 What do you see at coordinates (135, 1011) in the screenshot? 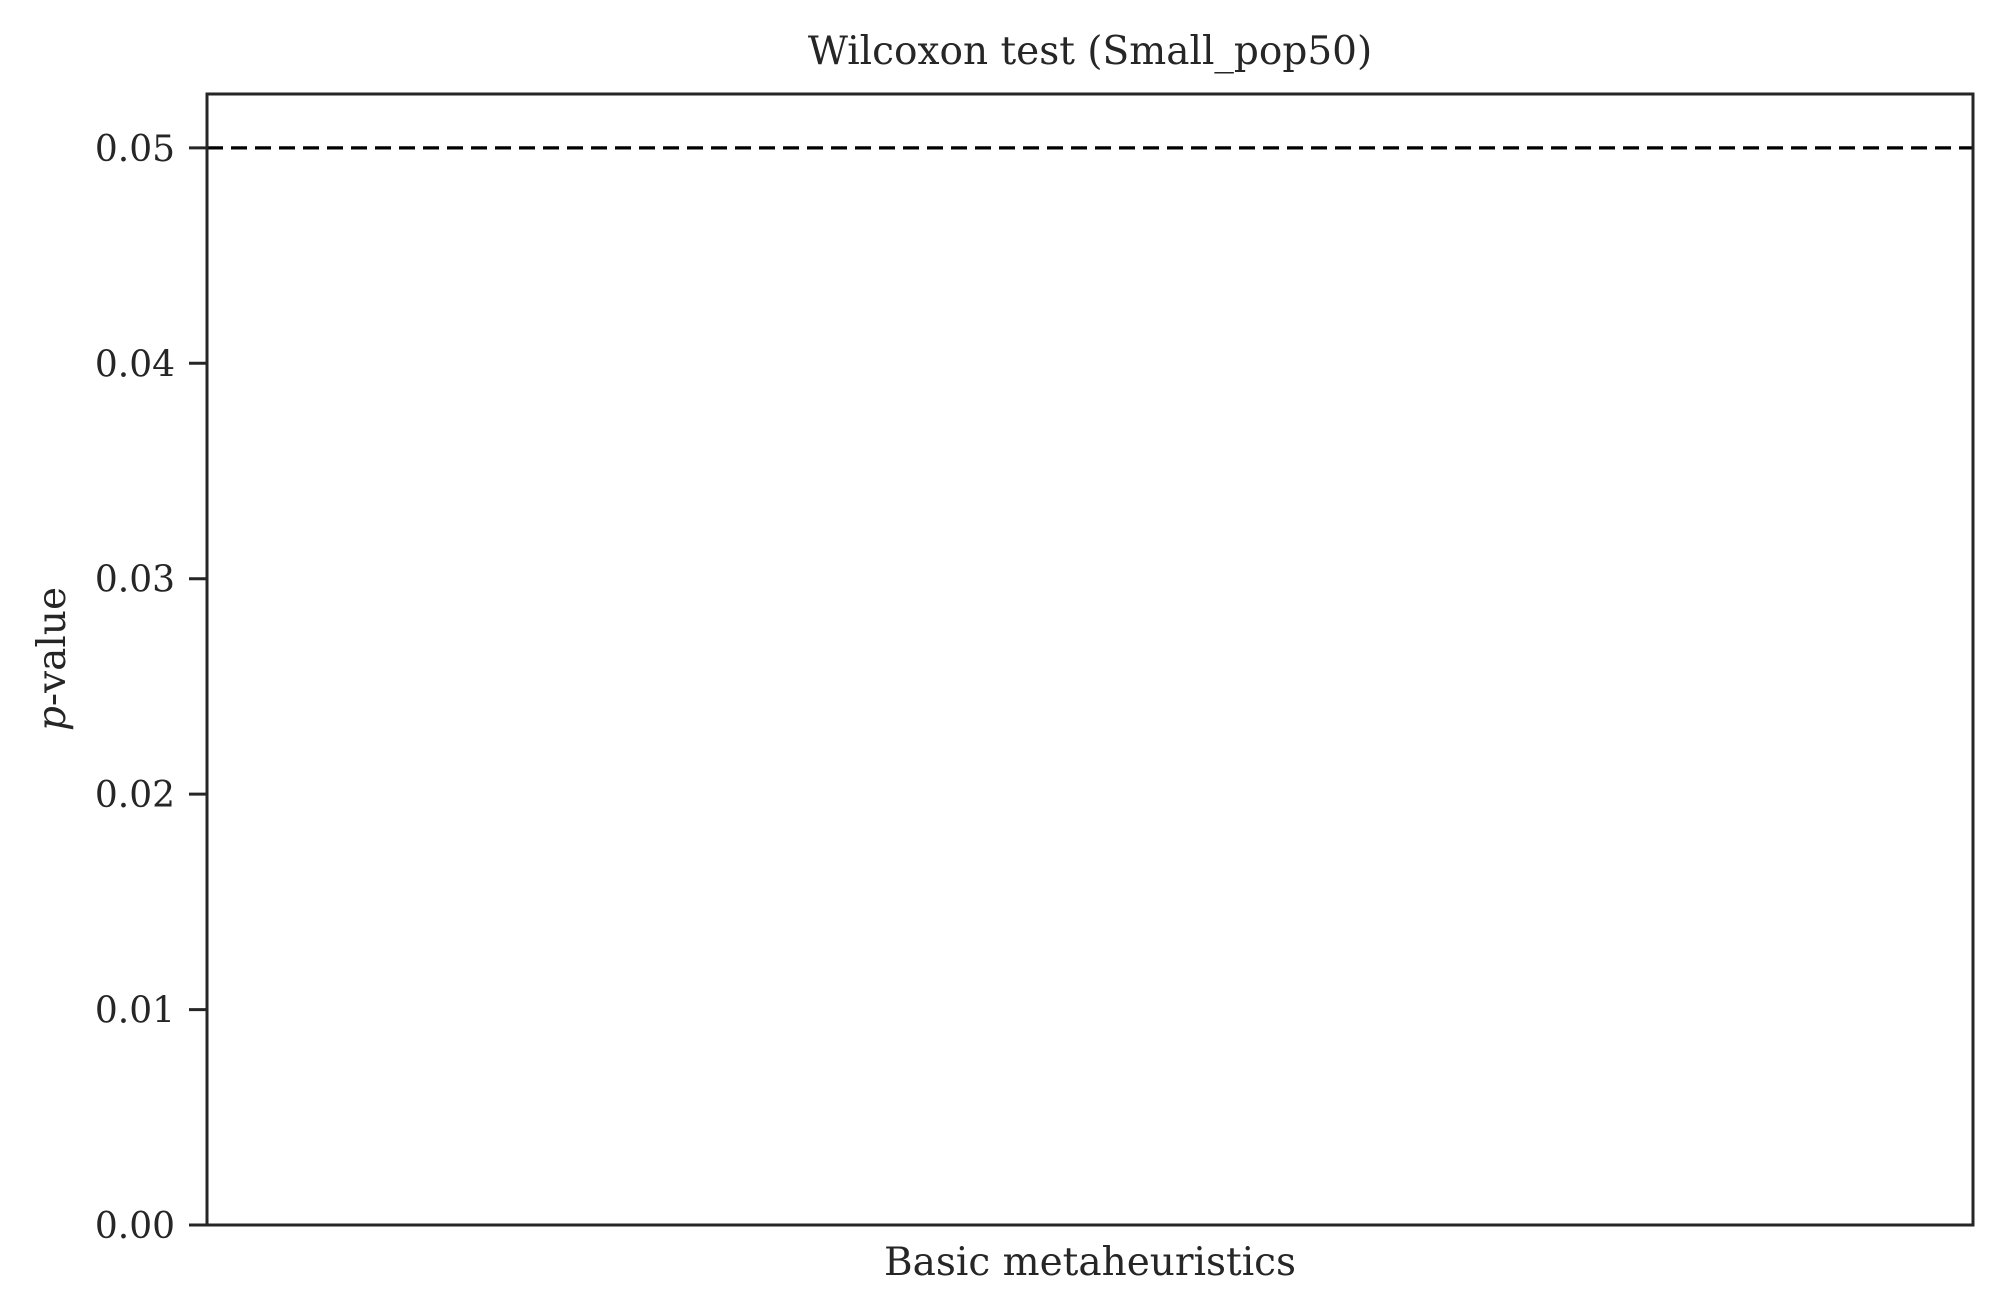
I see `y-tick-label: 0.01` at bounding box center [135, 1011].